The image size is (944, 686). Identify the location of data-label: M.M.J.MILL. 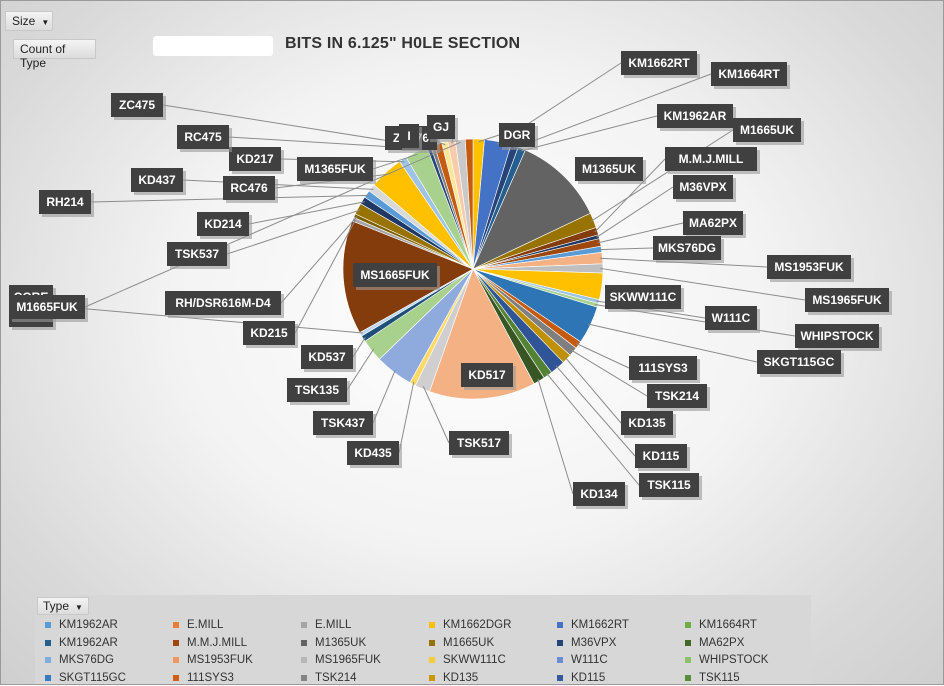
(712, 160).